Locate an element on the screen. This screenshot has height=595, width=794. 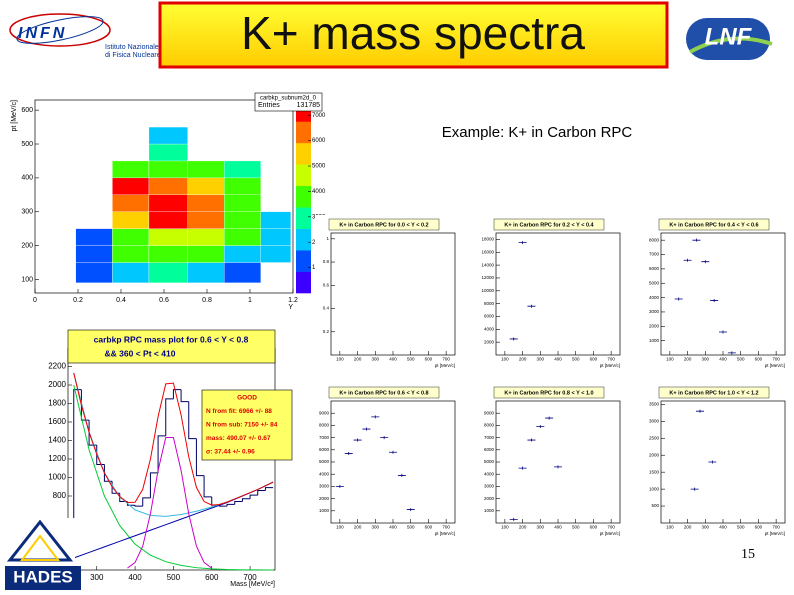
logo-text: HADES is located at coordinates (43, 576).